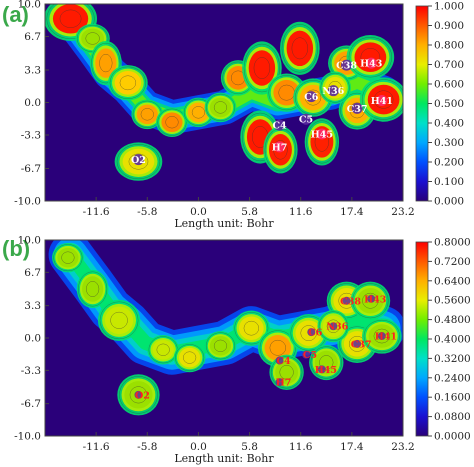  Describe the element at coordinates (452, 320) in the screenshot. I see `colorbar-tick-label: 0.4800` at that location.